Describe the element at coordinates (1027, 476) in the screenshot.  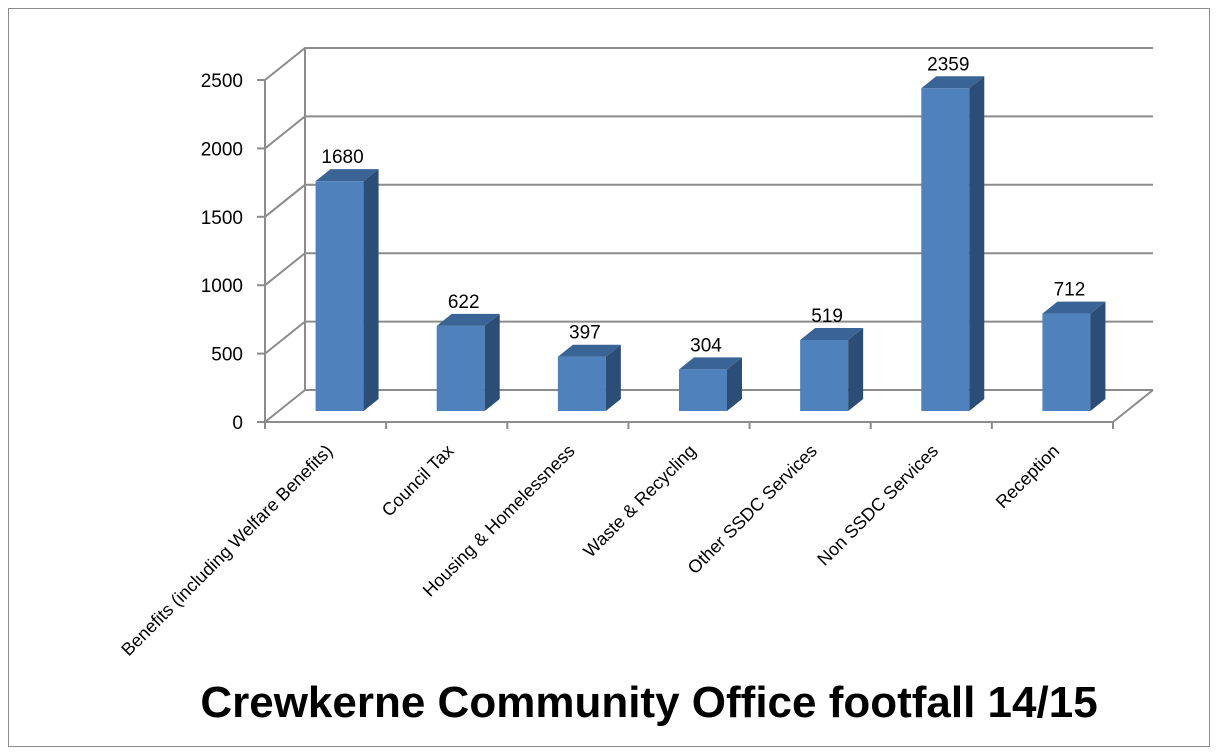
I see `x-category-label: Reception` at that location.